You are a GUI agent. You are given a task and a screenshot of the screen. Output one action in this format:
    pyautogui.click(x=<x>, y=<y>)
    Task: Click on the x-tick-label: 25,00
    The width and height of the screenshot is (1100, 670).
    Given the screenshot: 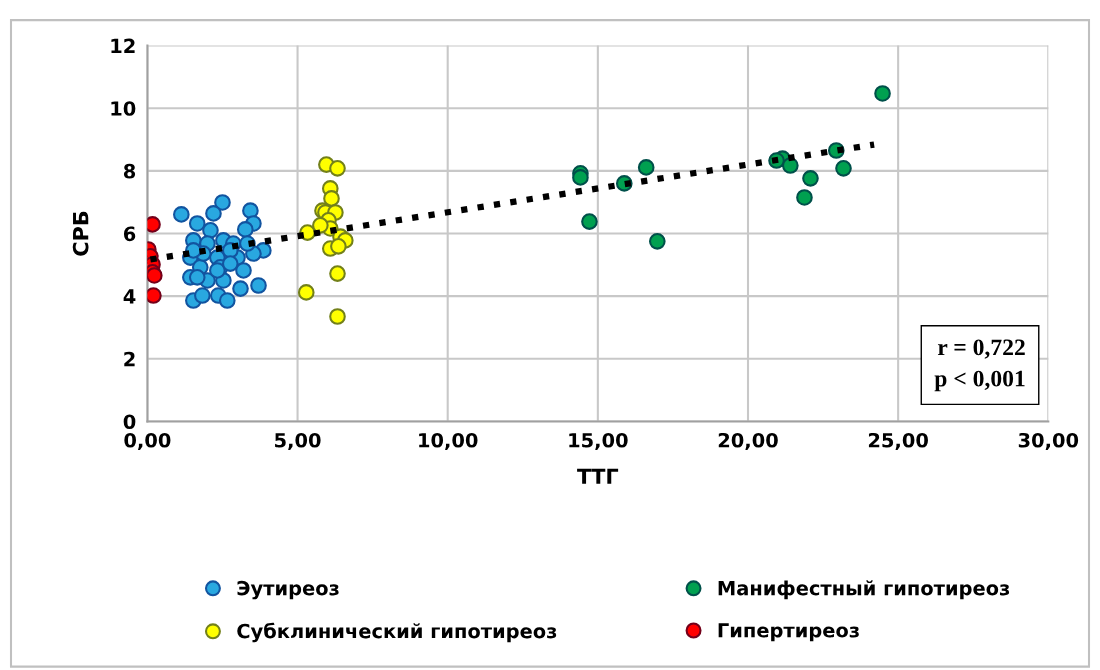 What is the action you would take?
    pyautogui.click(x=898, y=441)
    